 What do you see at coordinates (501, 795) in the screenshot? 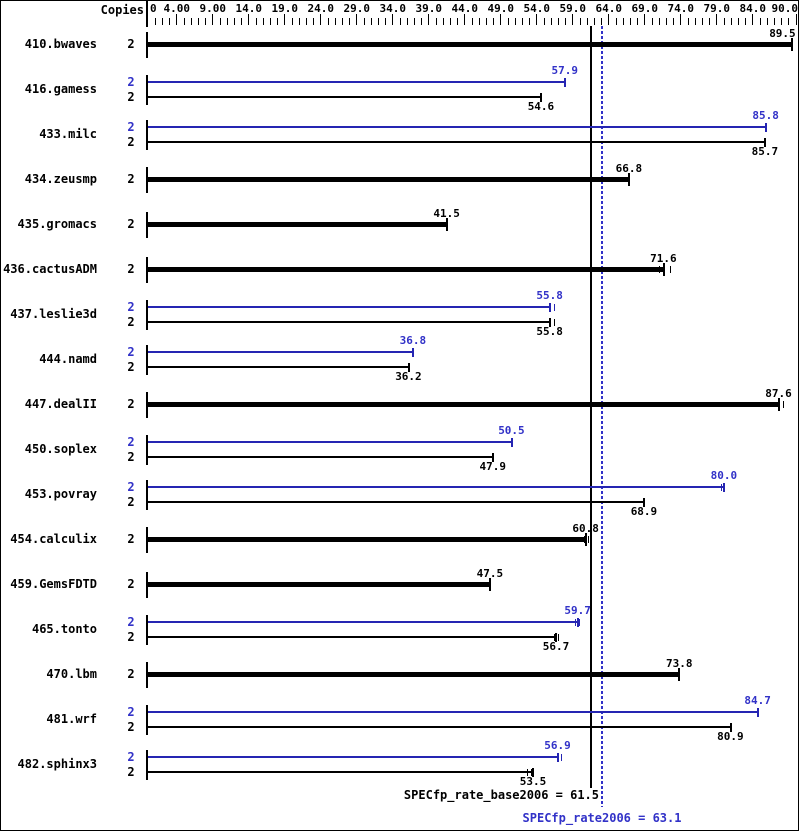
I see `summary-base-label: SPECfp_rate_base2006 = 61.5` at bounding box center [501, 795].